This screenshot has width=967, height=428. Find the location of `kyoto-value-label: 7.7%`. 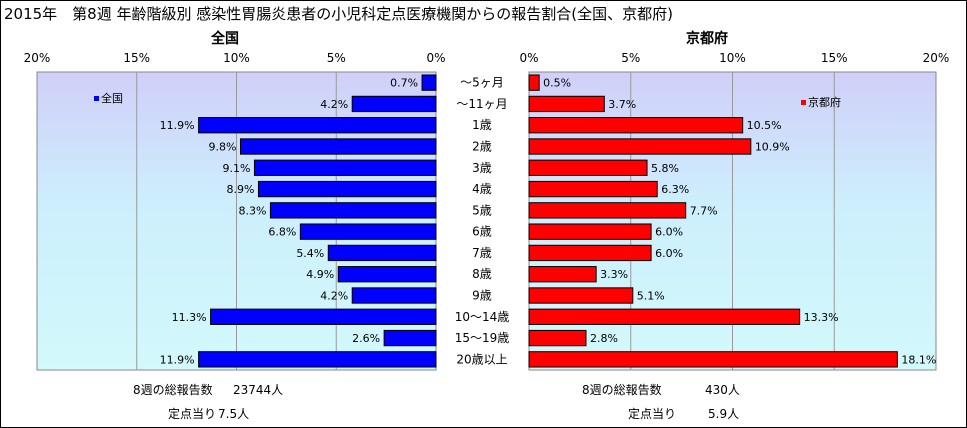

kyoto-value-label: 7.7% is located at coordinates (704, 210).